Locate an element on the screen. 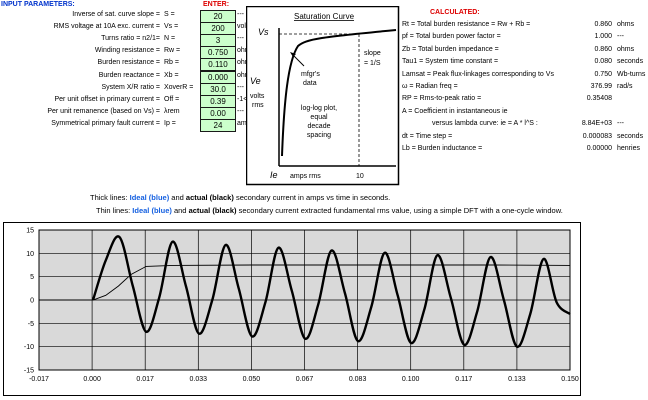  calculated-label: Lb = Burden inductance = is located at coordinates (442, 148).